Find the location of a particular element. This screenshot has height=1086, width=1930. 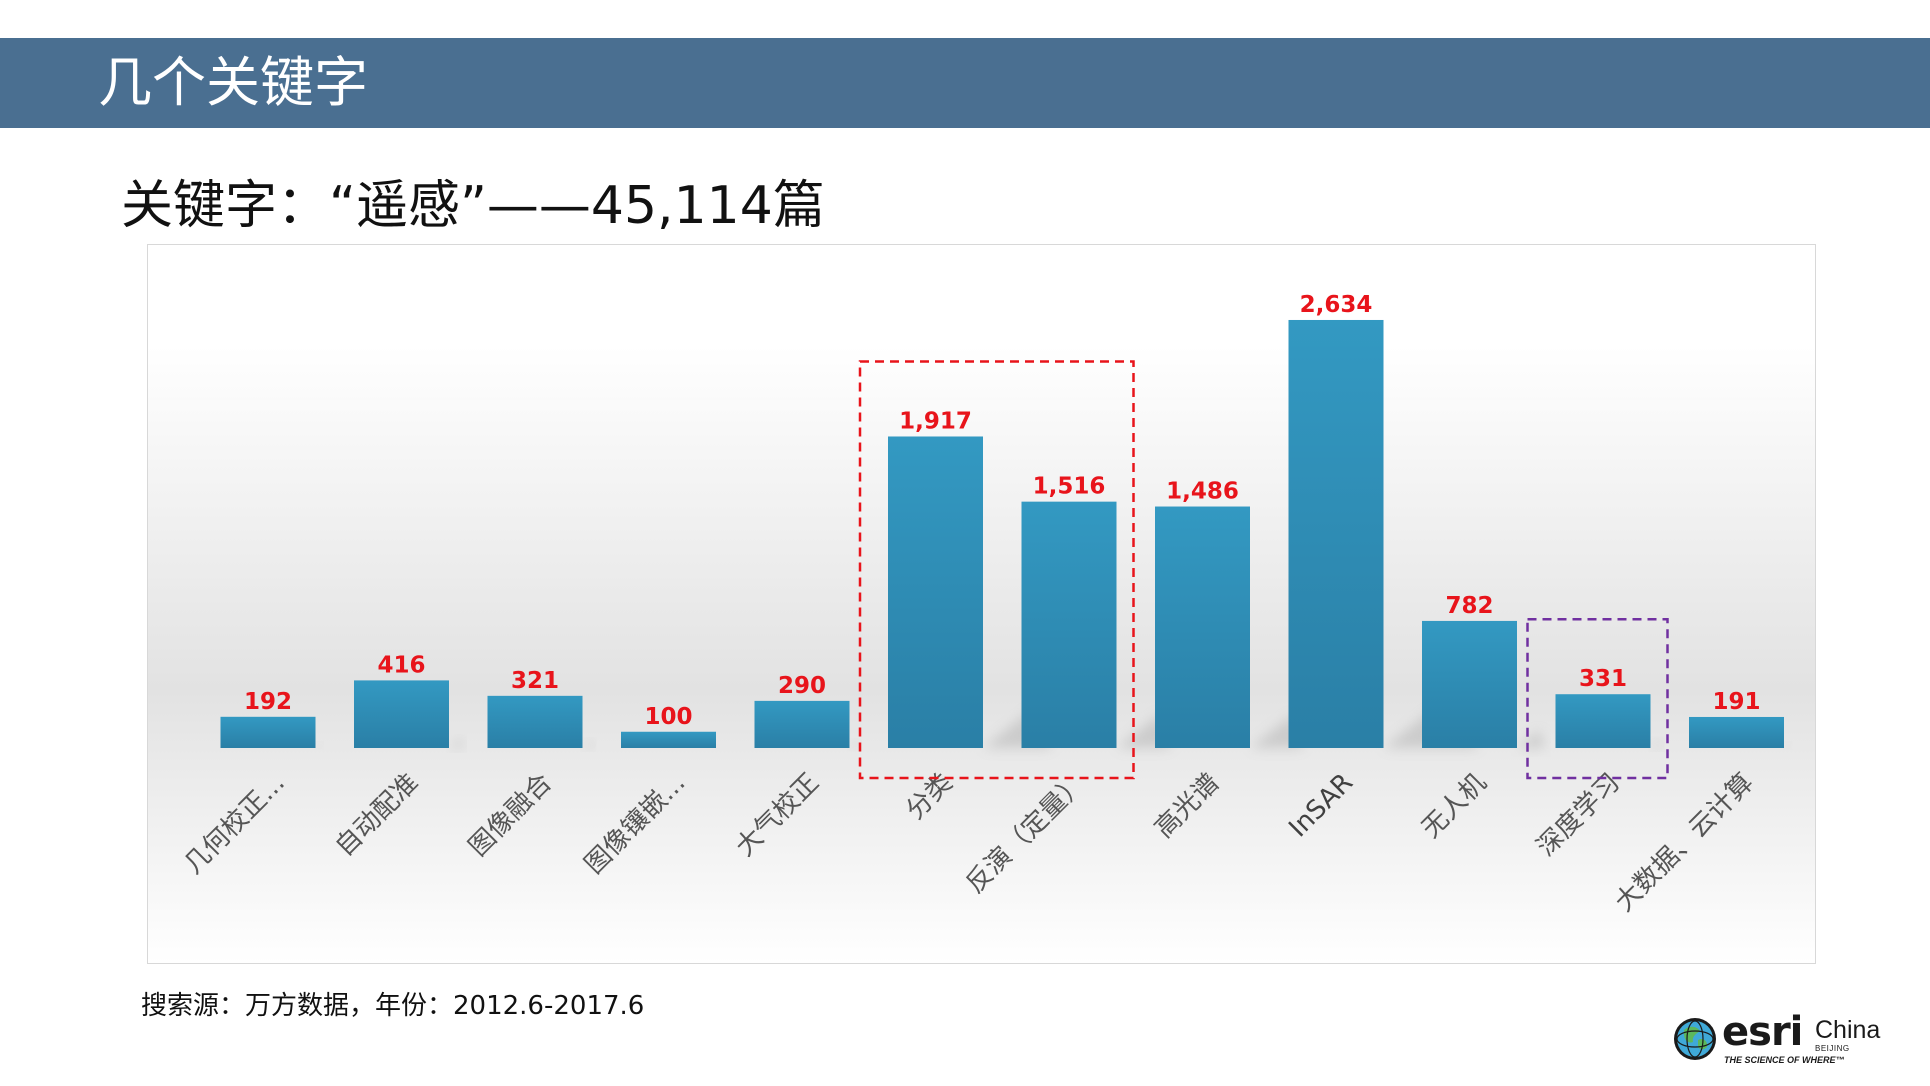

category-label: 反演（定量） is located at coordinates (1026, 834).